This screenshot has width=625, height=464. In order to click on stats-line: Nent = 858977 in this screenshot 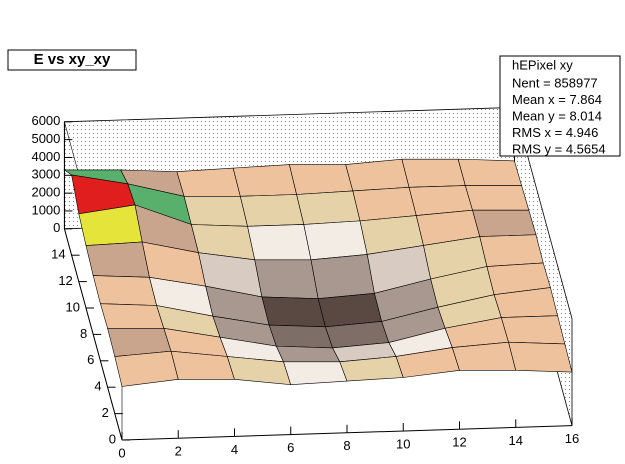, I will do `click(555, 82)`.